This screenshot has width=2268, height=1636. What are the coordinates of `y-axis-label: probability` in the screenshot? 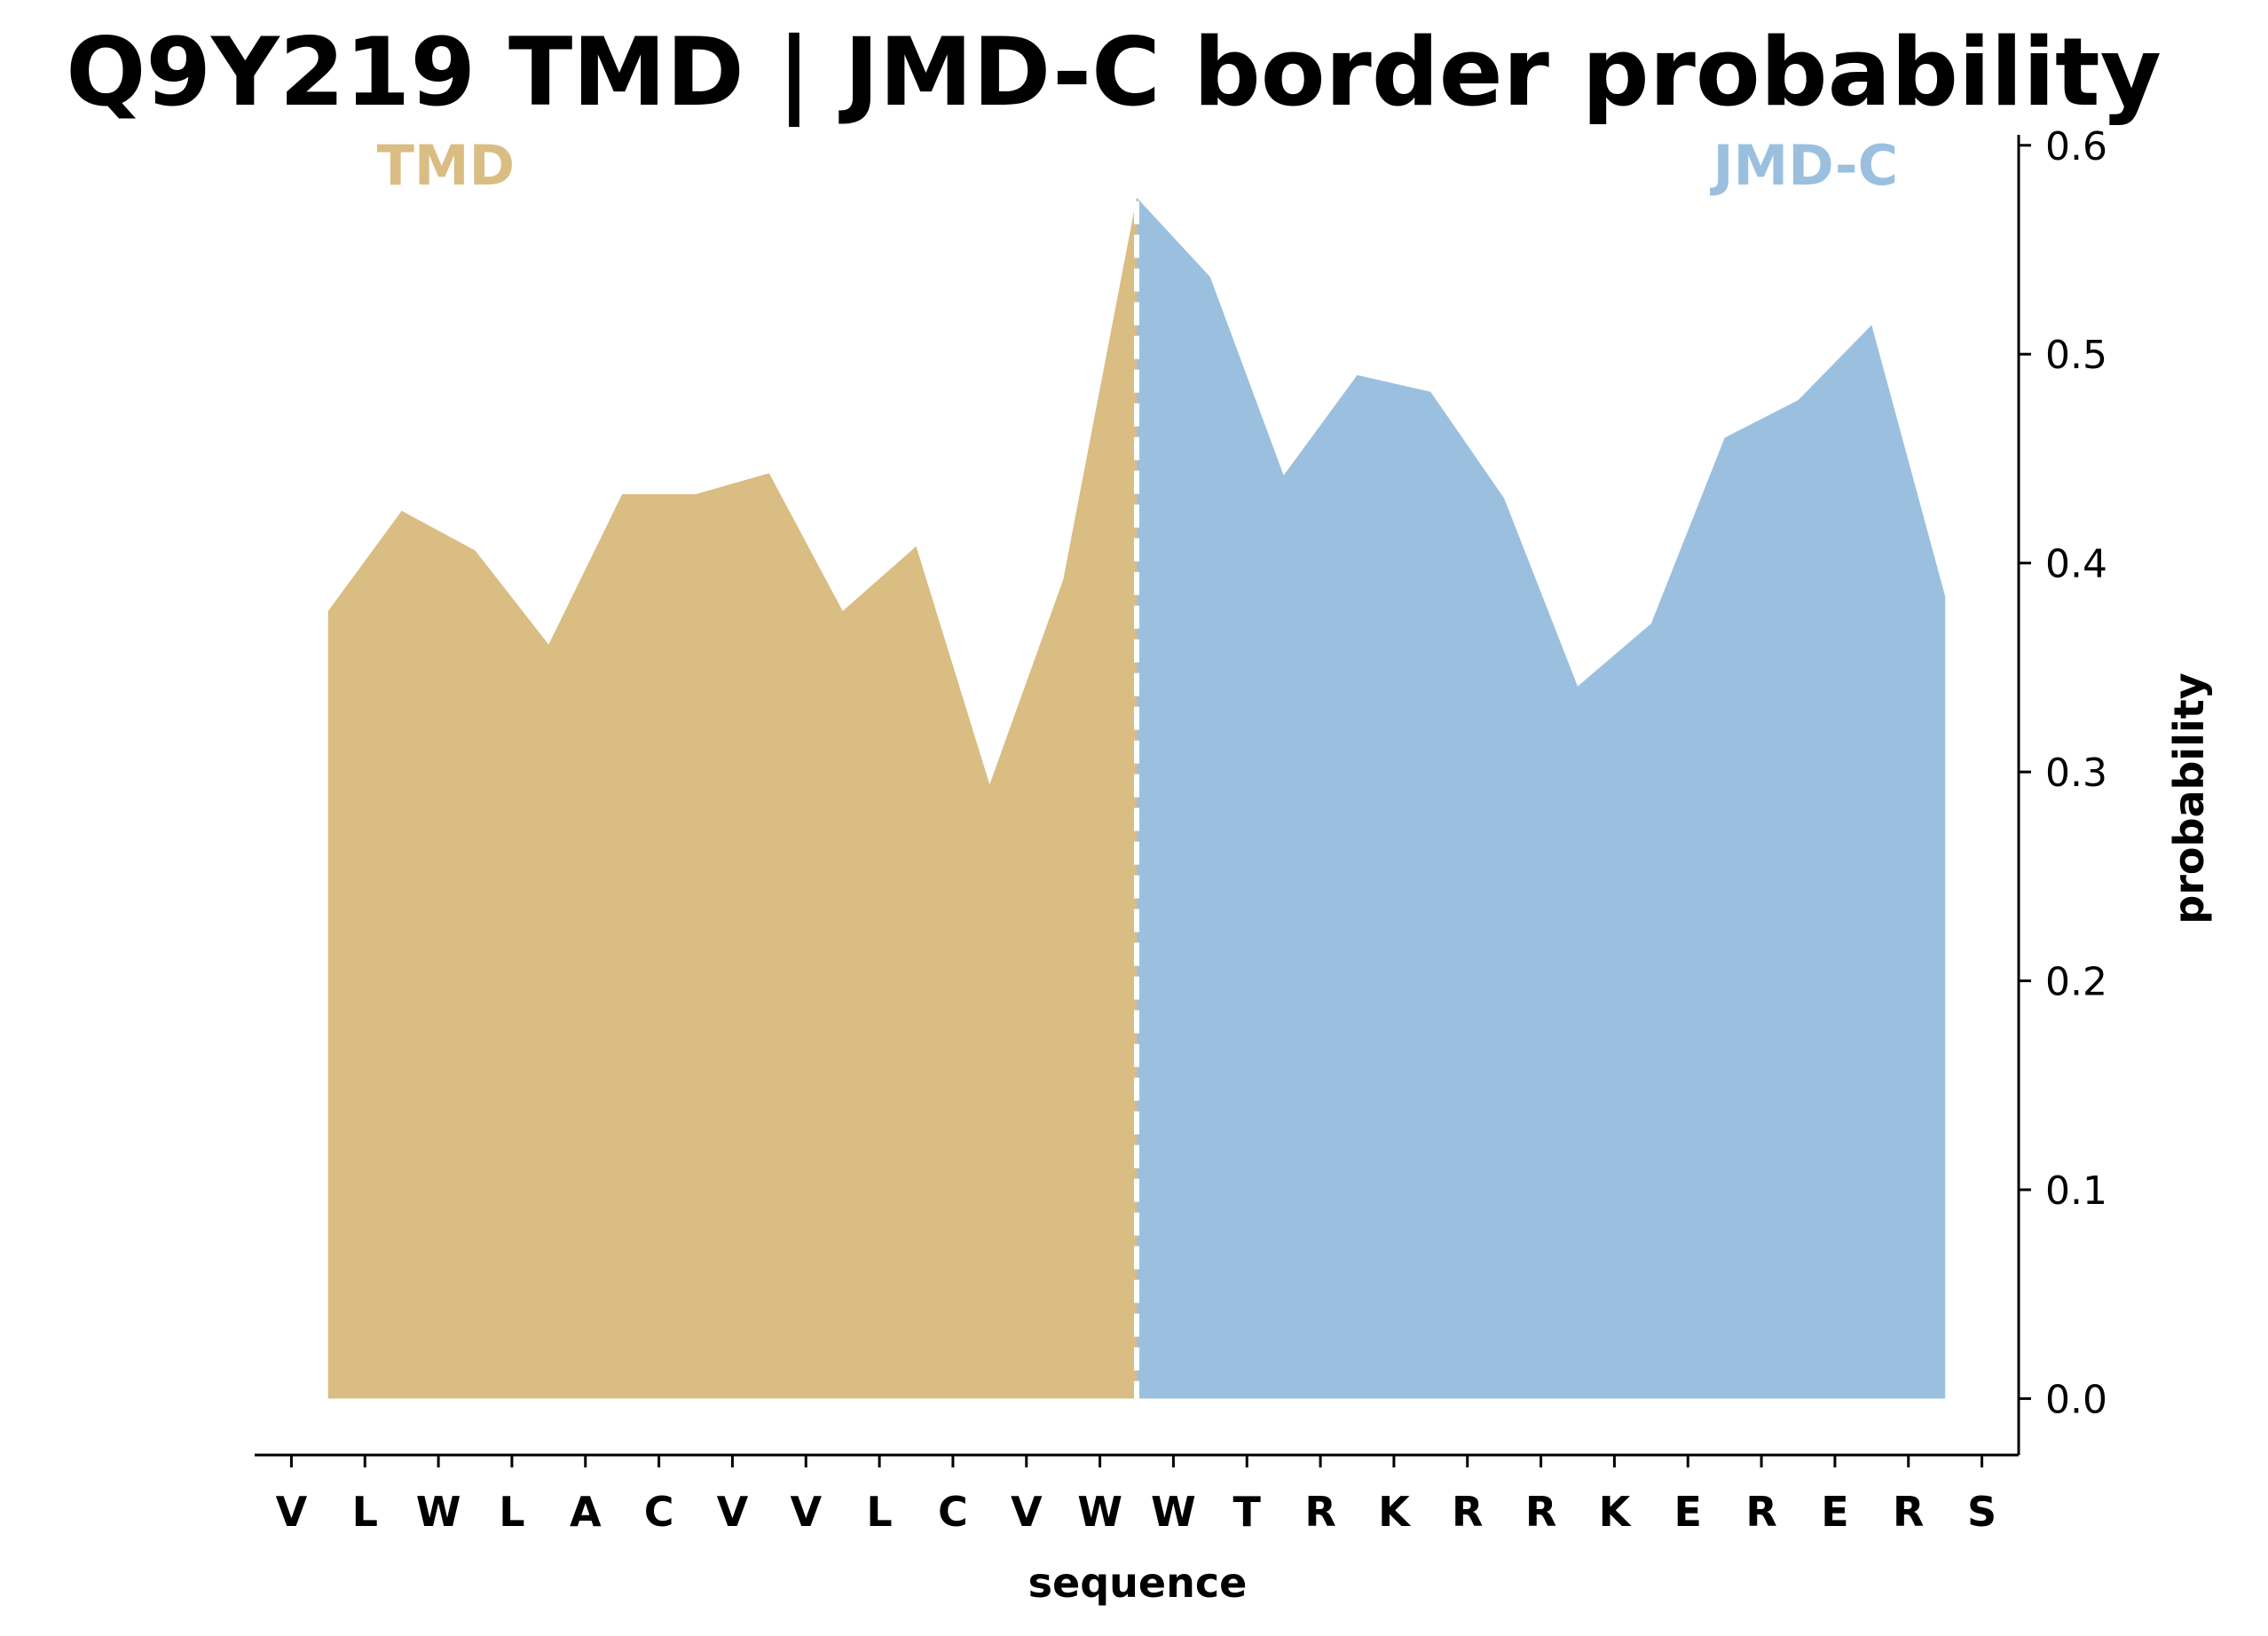 It's located at (2189, 798).